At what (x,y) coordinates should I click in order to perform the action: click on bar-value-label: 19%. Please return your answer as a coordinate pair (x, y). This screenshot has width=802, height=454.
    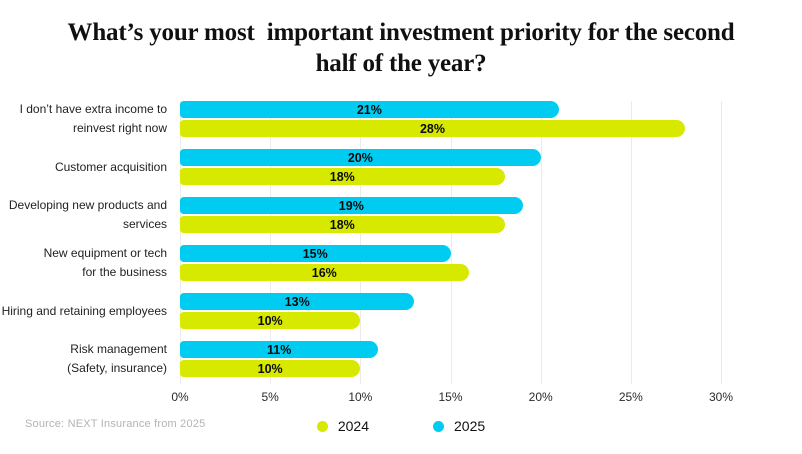
    Looking at the image, I should click on (351, 205).